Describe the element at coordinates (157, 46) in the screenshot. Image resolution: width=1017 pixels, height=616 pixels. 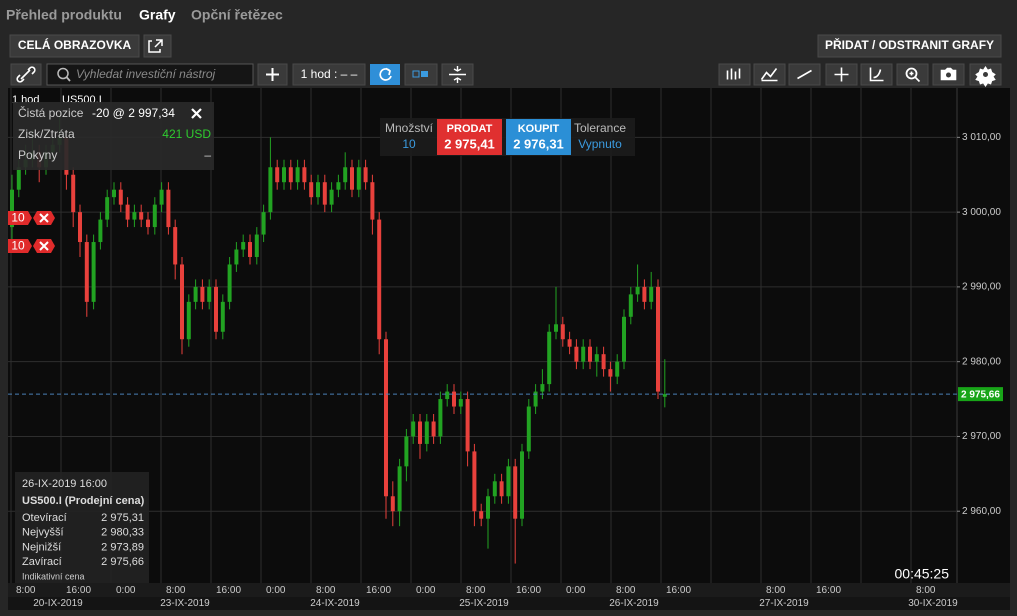
I see `popout-button` at that location.